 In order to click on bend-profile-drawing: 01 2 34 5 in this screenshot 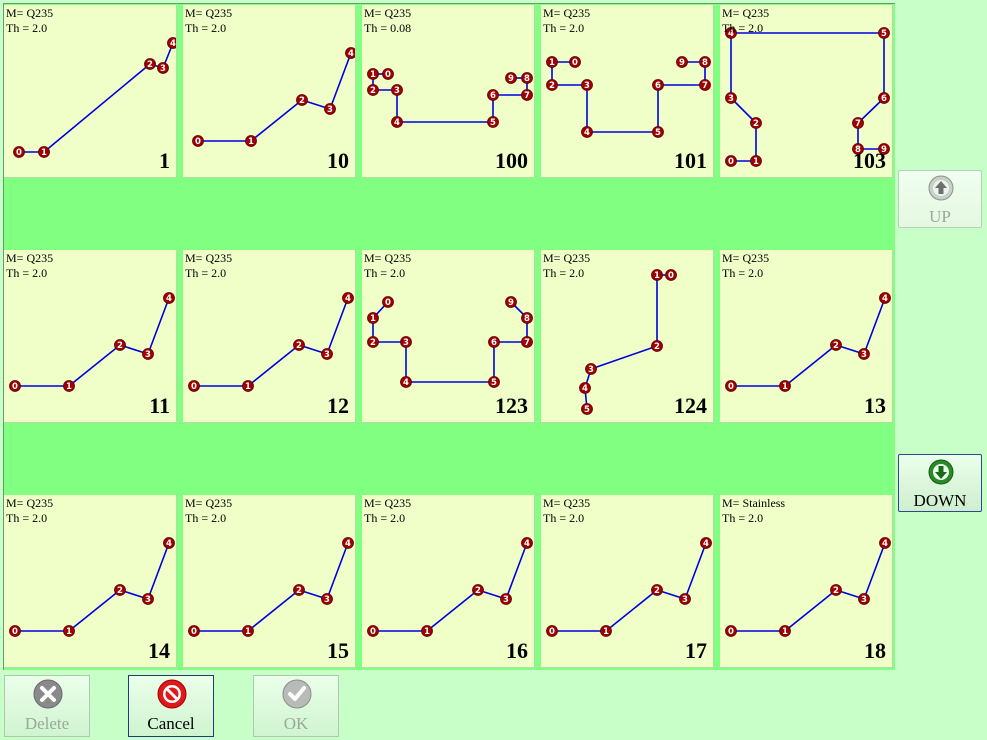, I will do `click(628, 342)`.